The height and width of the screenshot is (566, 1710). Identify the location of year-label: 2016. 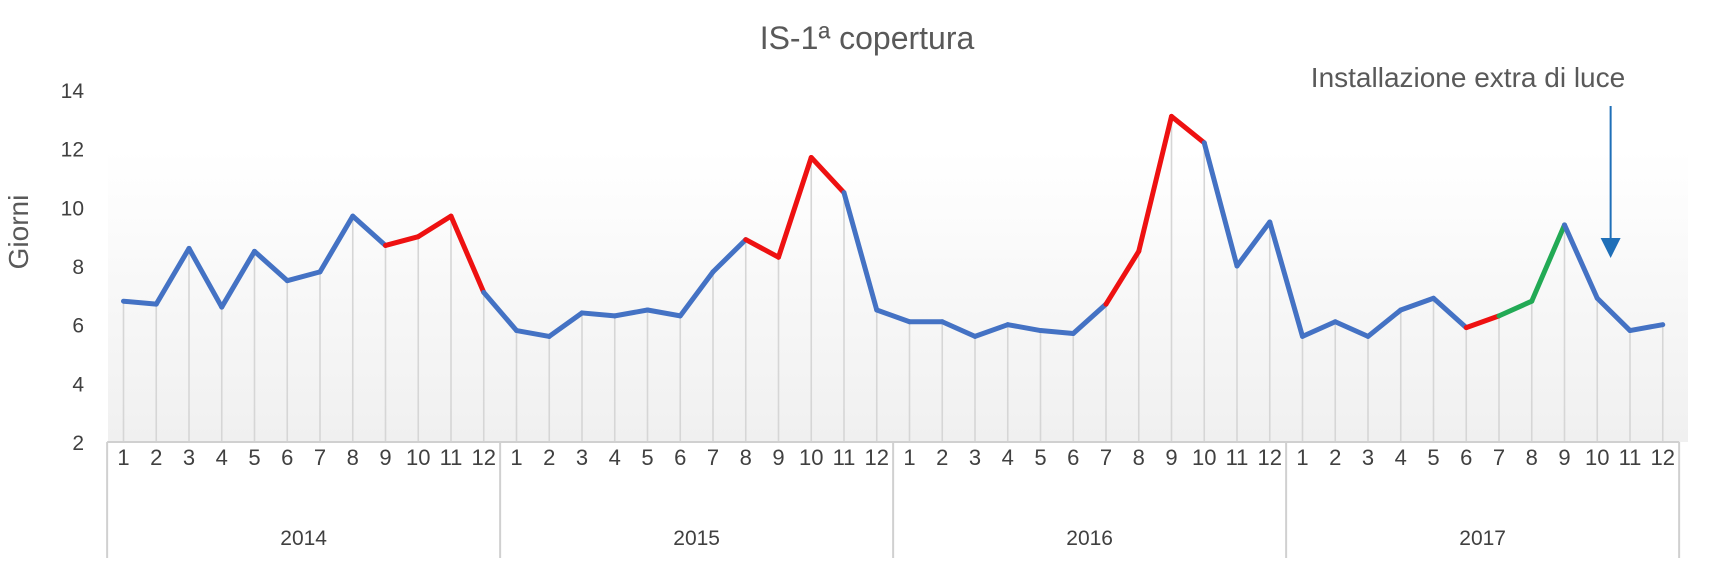
(1089, 538).